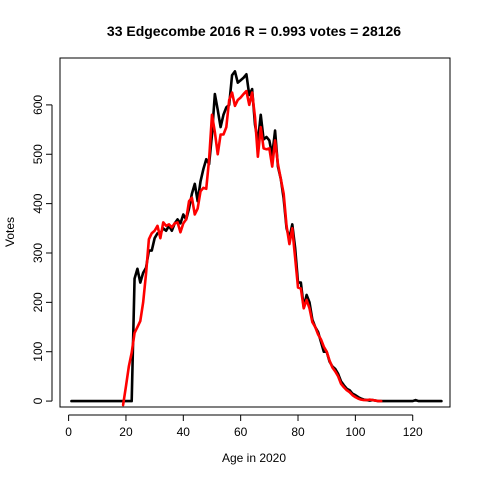  Describe the element at coordinates (38, 302) in the screenshot. I see `y-tick-label: 200` at that location.